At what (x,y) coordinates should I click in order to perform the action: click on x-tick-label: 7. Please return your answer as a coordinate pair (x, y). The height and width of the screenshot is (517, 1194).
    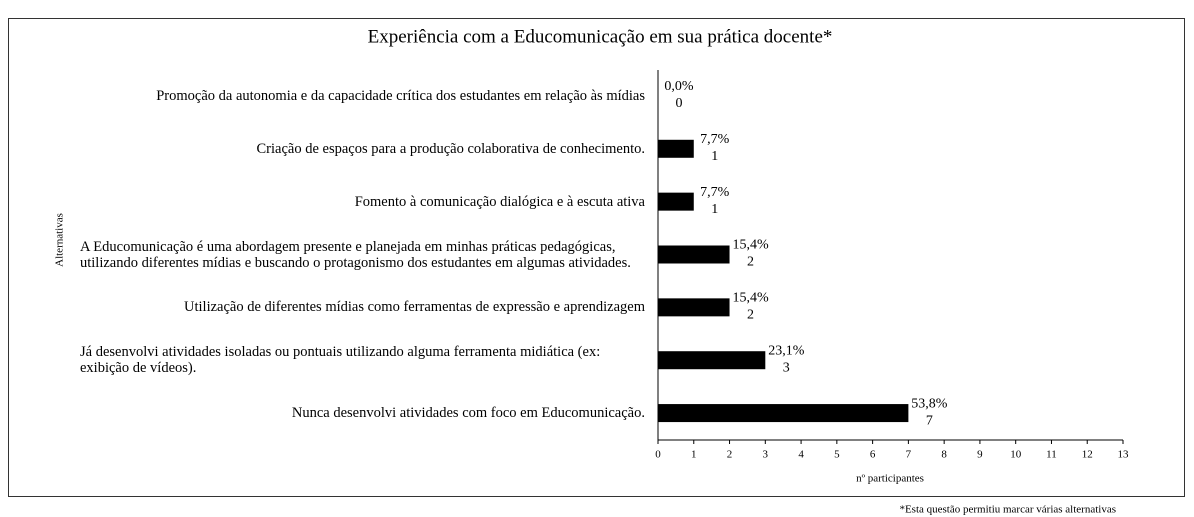
    Looking at the image, I should click on (909, 455).